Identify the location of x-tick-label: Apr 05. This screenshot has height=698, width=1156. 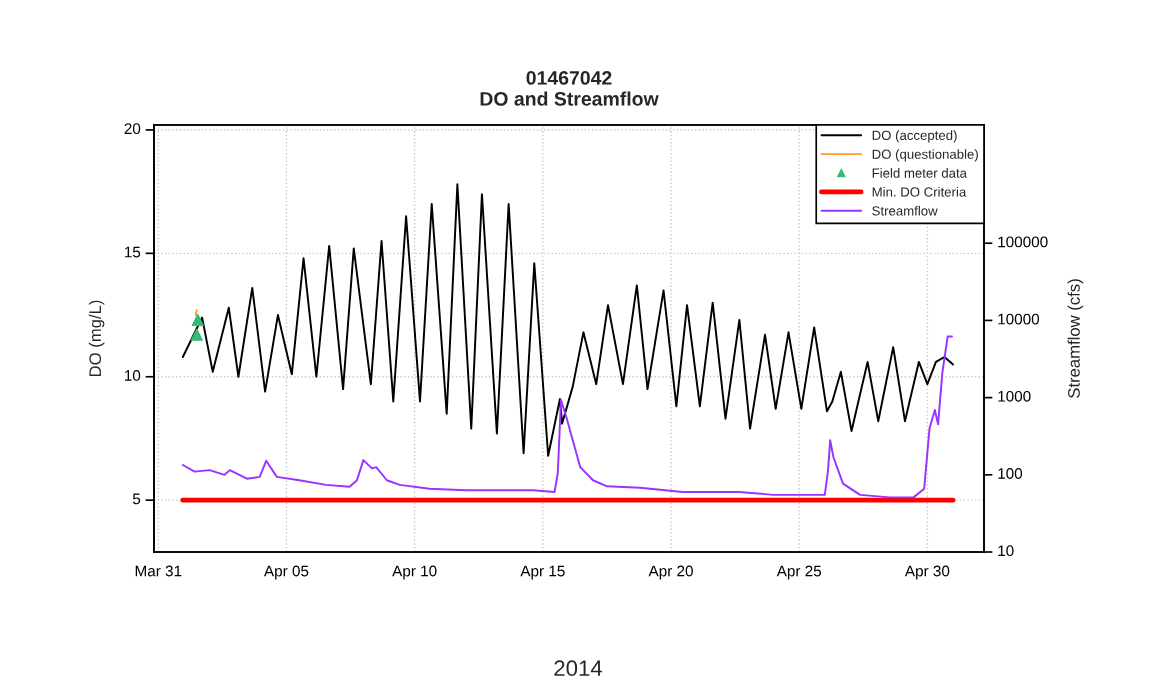
(286, 572).